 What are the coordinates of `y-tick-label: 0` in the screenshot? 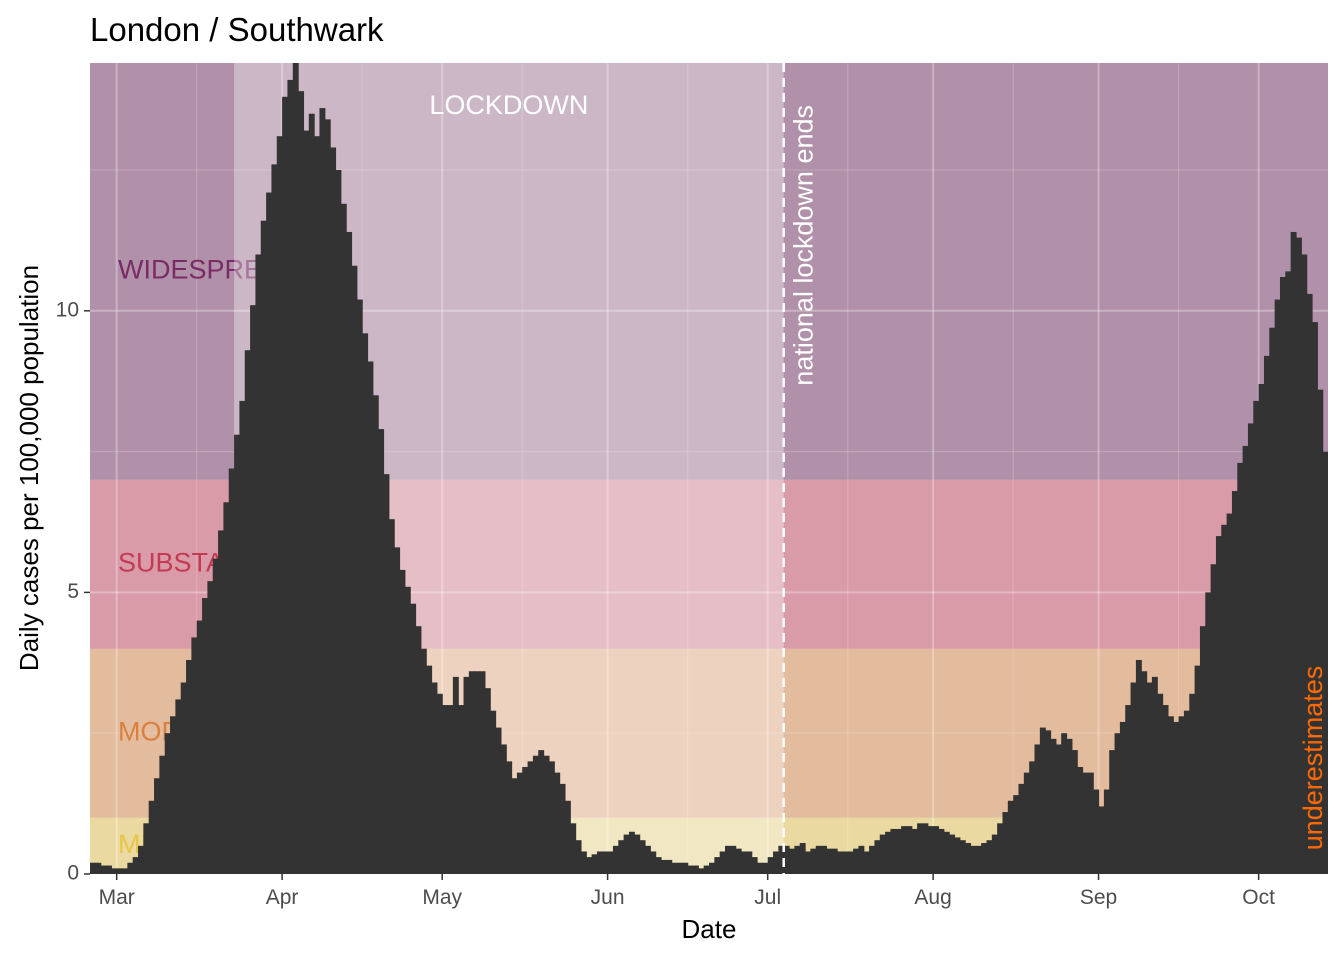 It's located at (73, 873).